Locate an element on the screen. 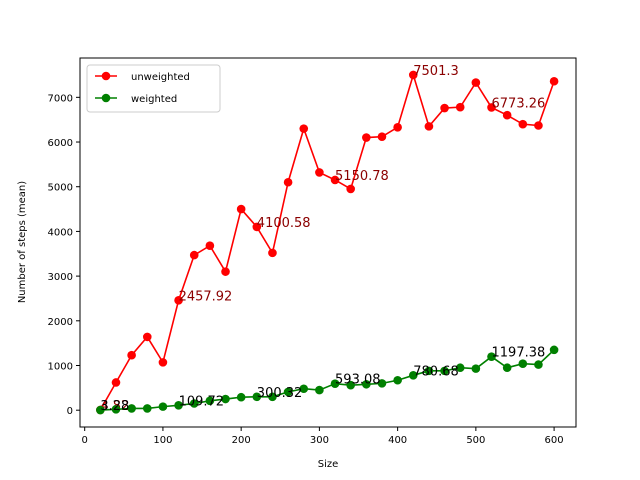 The height and width of the screenshot is (480, 640). x-tick-label-1: 100 is located at coordinates (162, 440).